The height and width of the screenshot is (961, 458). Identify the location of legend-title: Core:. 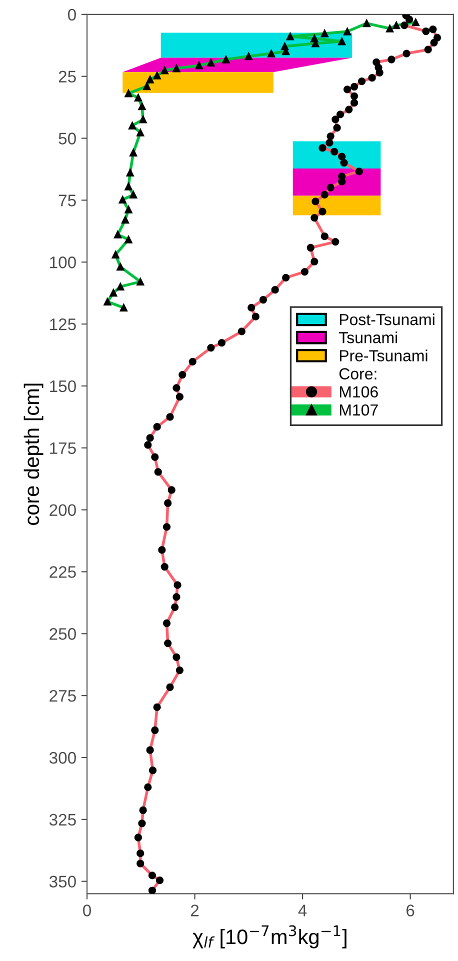
(357, 374).